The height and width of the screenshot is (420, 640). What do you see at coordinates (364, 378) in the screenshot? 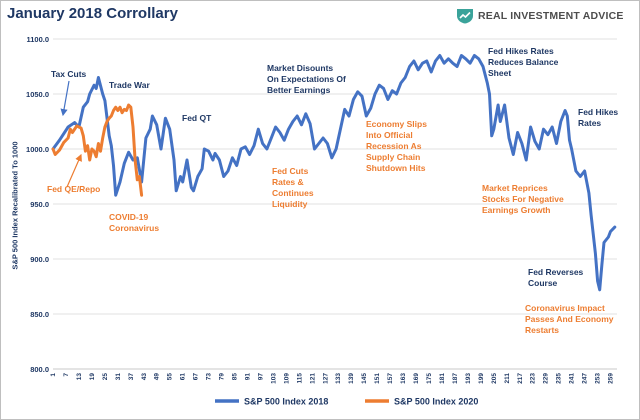
I see `x-tick-label: 145` at bounding box center [364, 378].